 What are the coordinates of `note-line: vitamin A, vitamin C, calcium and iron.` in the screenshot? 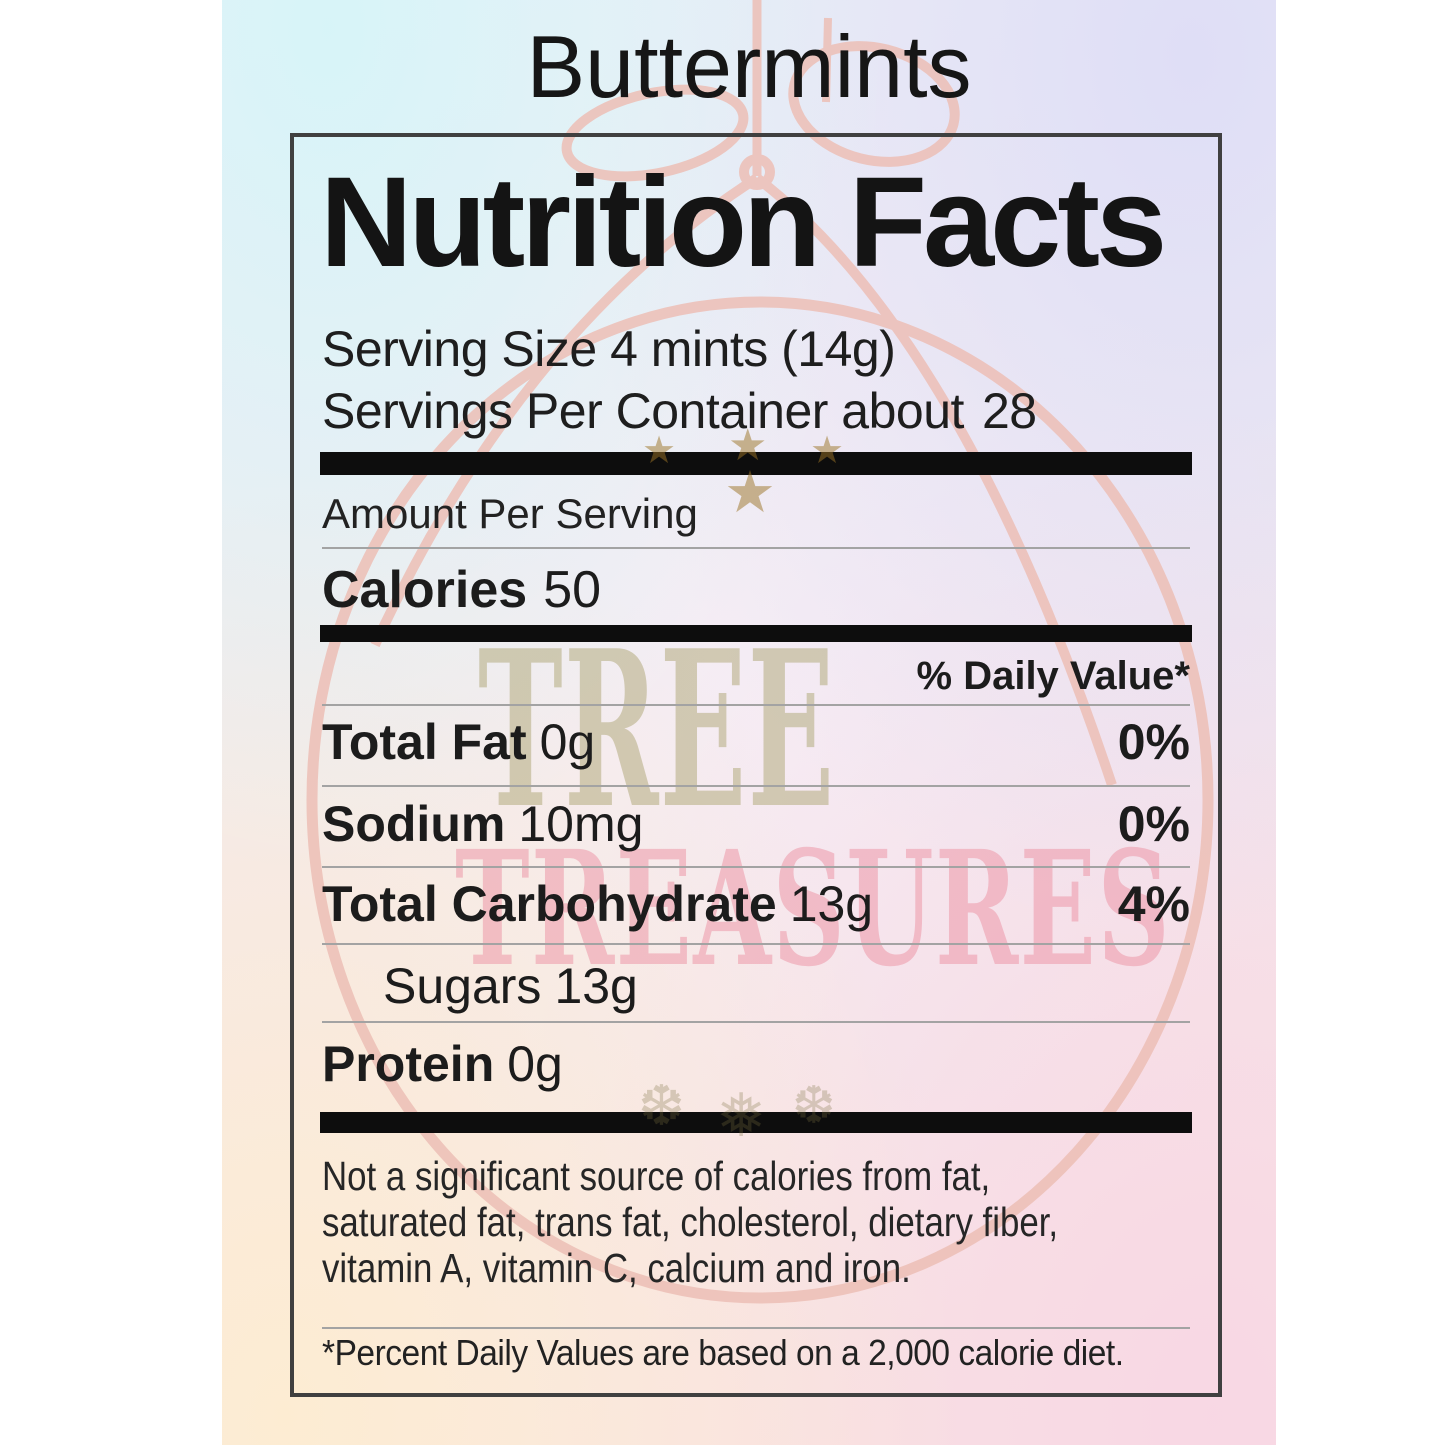 It's located at (616, 1268).